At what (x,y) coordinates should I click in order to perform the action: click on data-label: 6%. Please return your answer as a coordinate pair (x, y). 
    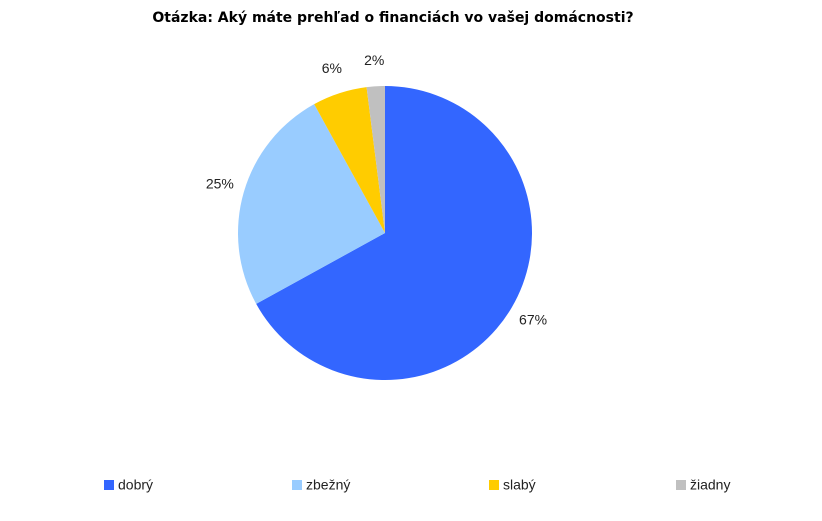
    Looking at the image, I should click on (332, 68).